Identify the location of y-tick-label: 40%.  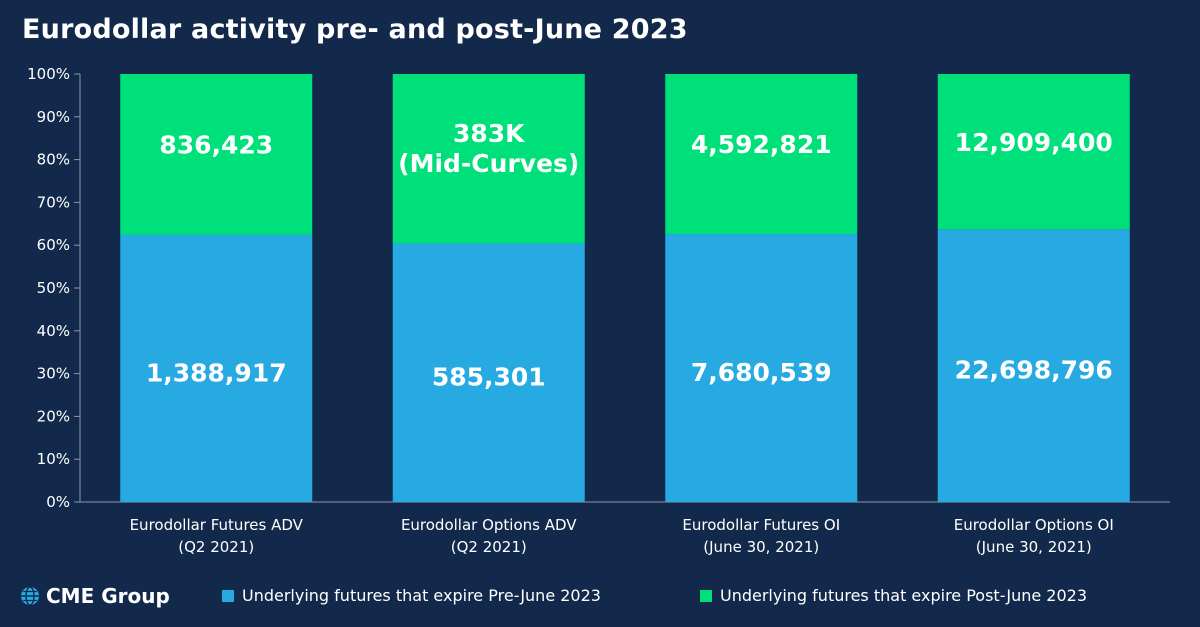
(53, 331).